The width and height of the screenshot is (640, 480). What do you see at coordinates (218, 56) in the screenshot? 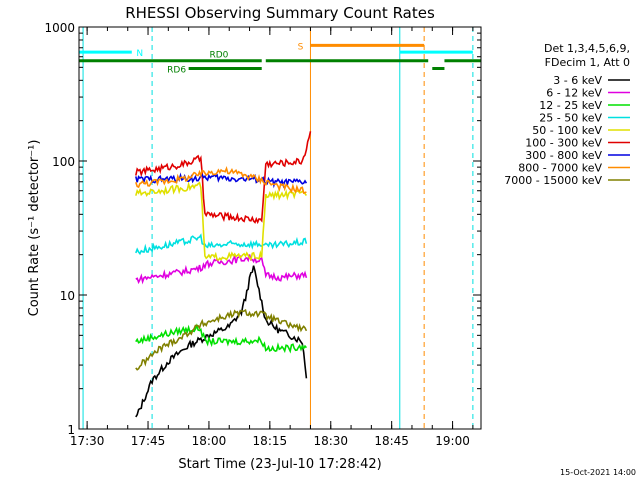
I see `annotation-label-rd0: RD0` at bounding box center [218, 56].